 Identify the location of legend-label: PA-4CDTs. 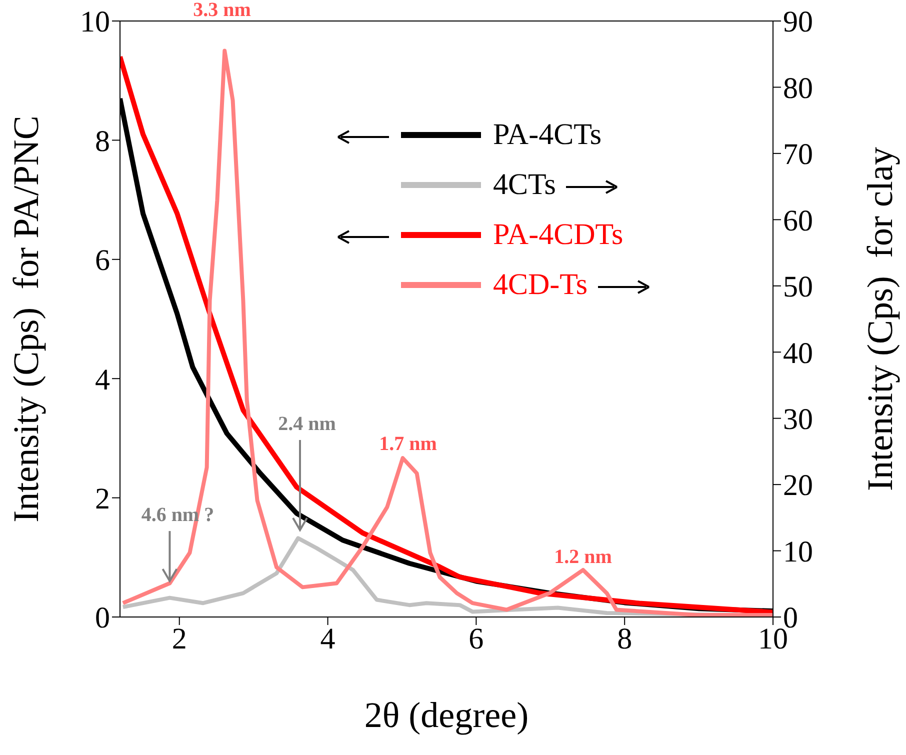
(558, 235).